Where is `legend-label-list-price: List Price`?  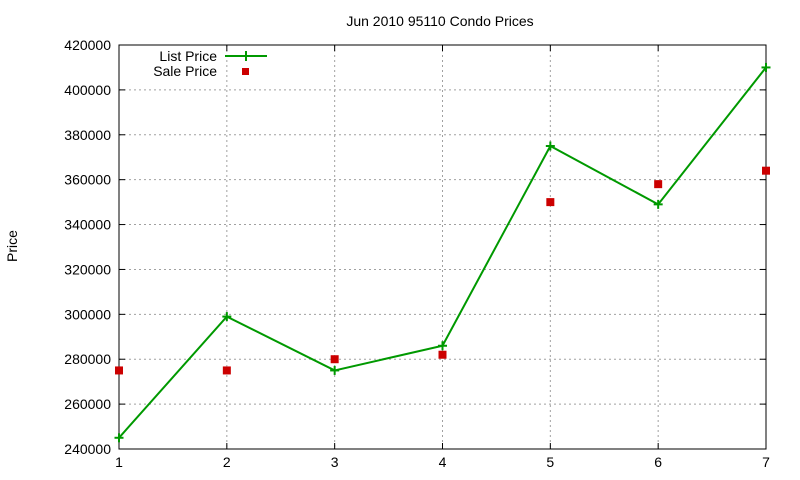 legend-label-list-price: List Price is located at coordinates (188, 56).